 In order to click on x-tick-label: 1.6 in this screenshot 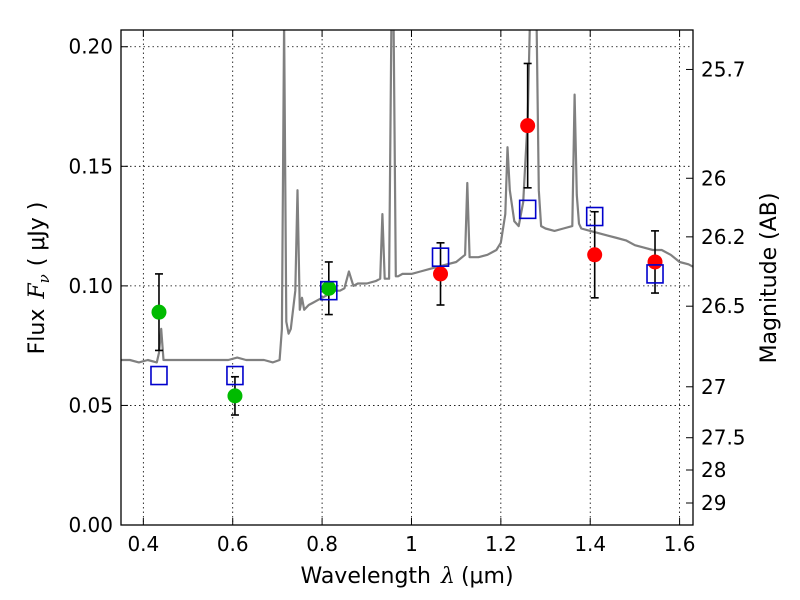, I will do `click(680, 544)`.